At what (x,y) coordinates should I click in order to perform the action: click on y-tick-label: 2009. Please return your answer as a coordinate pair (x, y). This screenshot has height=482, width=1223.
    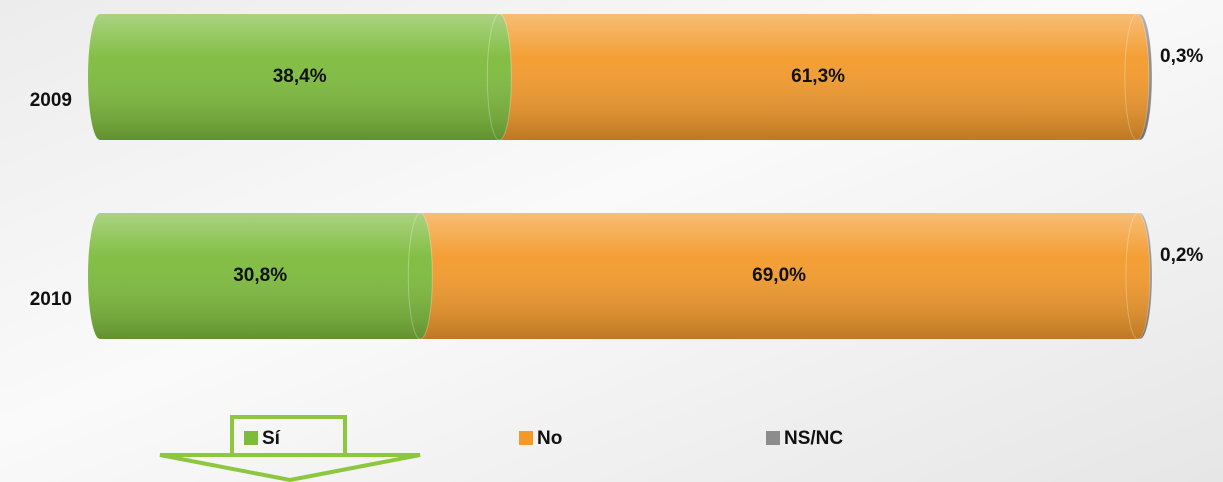
    Looking at the image, I should click on (51, 100).